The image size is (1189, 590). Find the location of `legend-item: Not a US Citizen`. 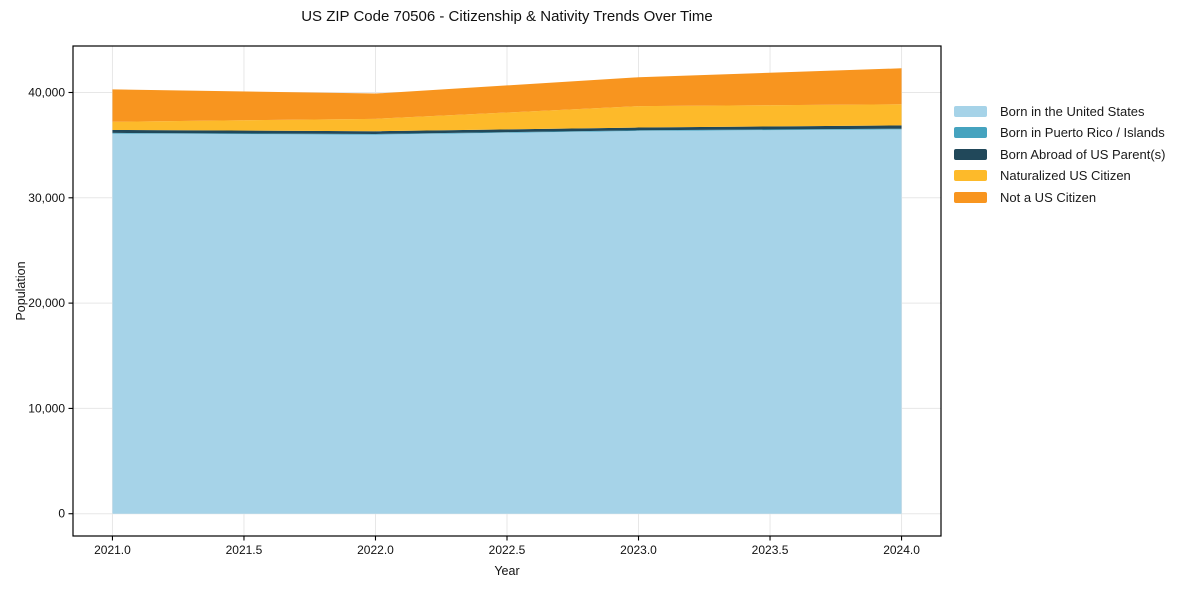

legend-item: Not a US Citizen is located at coordinates (1059, 197).